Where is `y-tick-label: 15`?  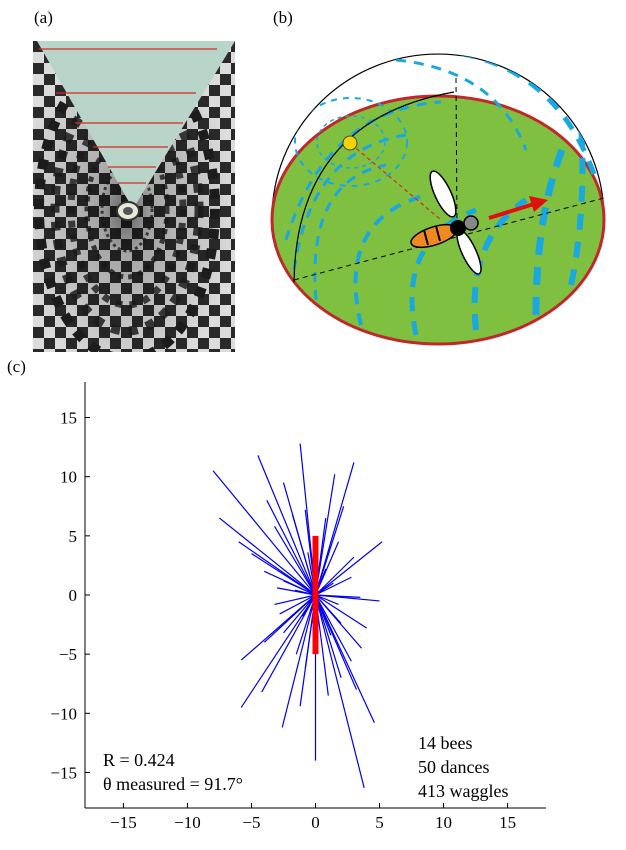
y-tick-label: 15 is located at coordinates (68, 418).